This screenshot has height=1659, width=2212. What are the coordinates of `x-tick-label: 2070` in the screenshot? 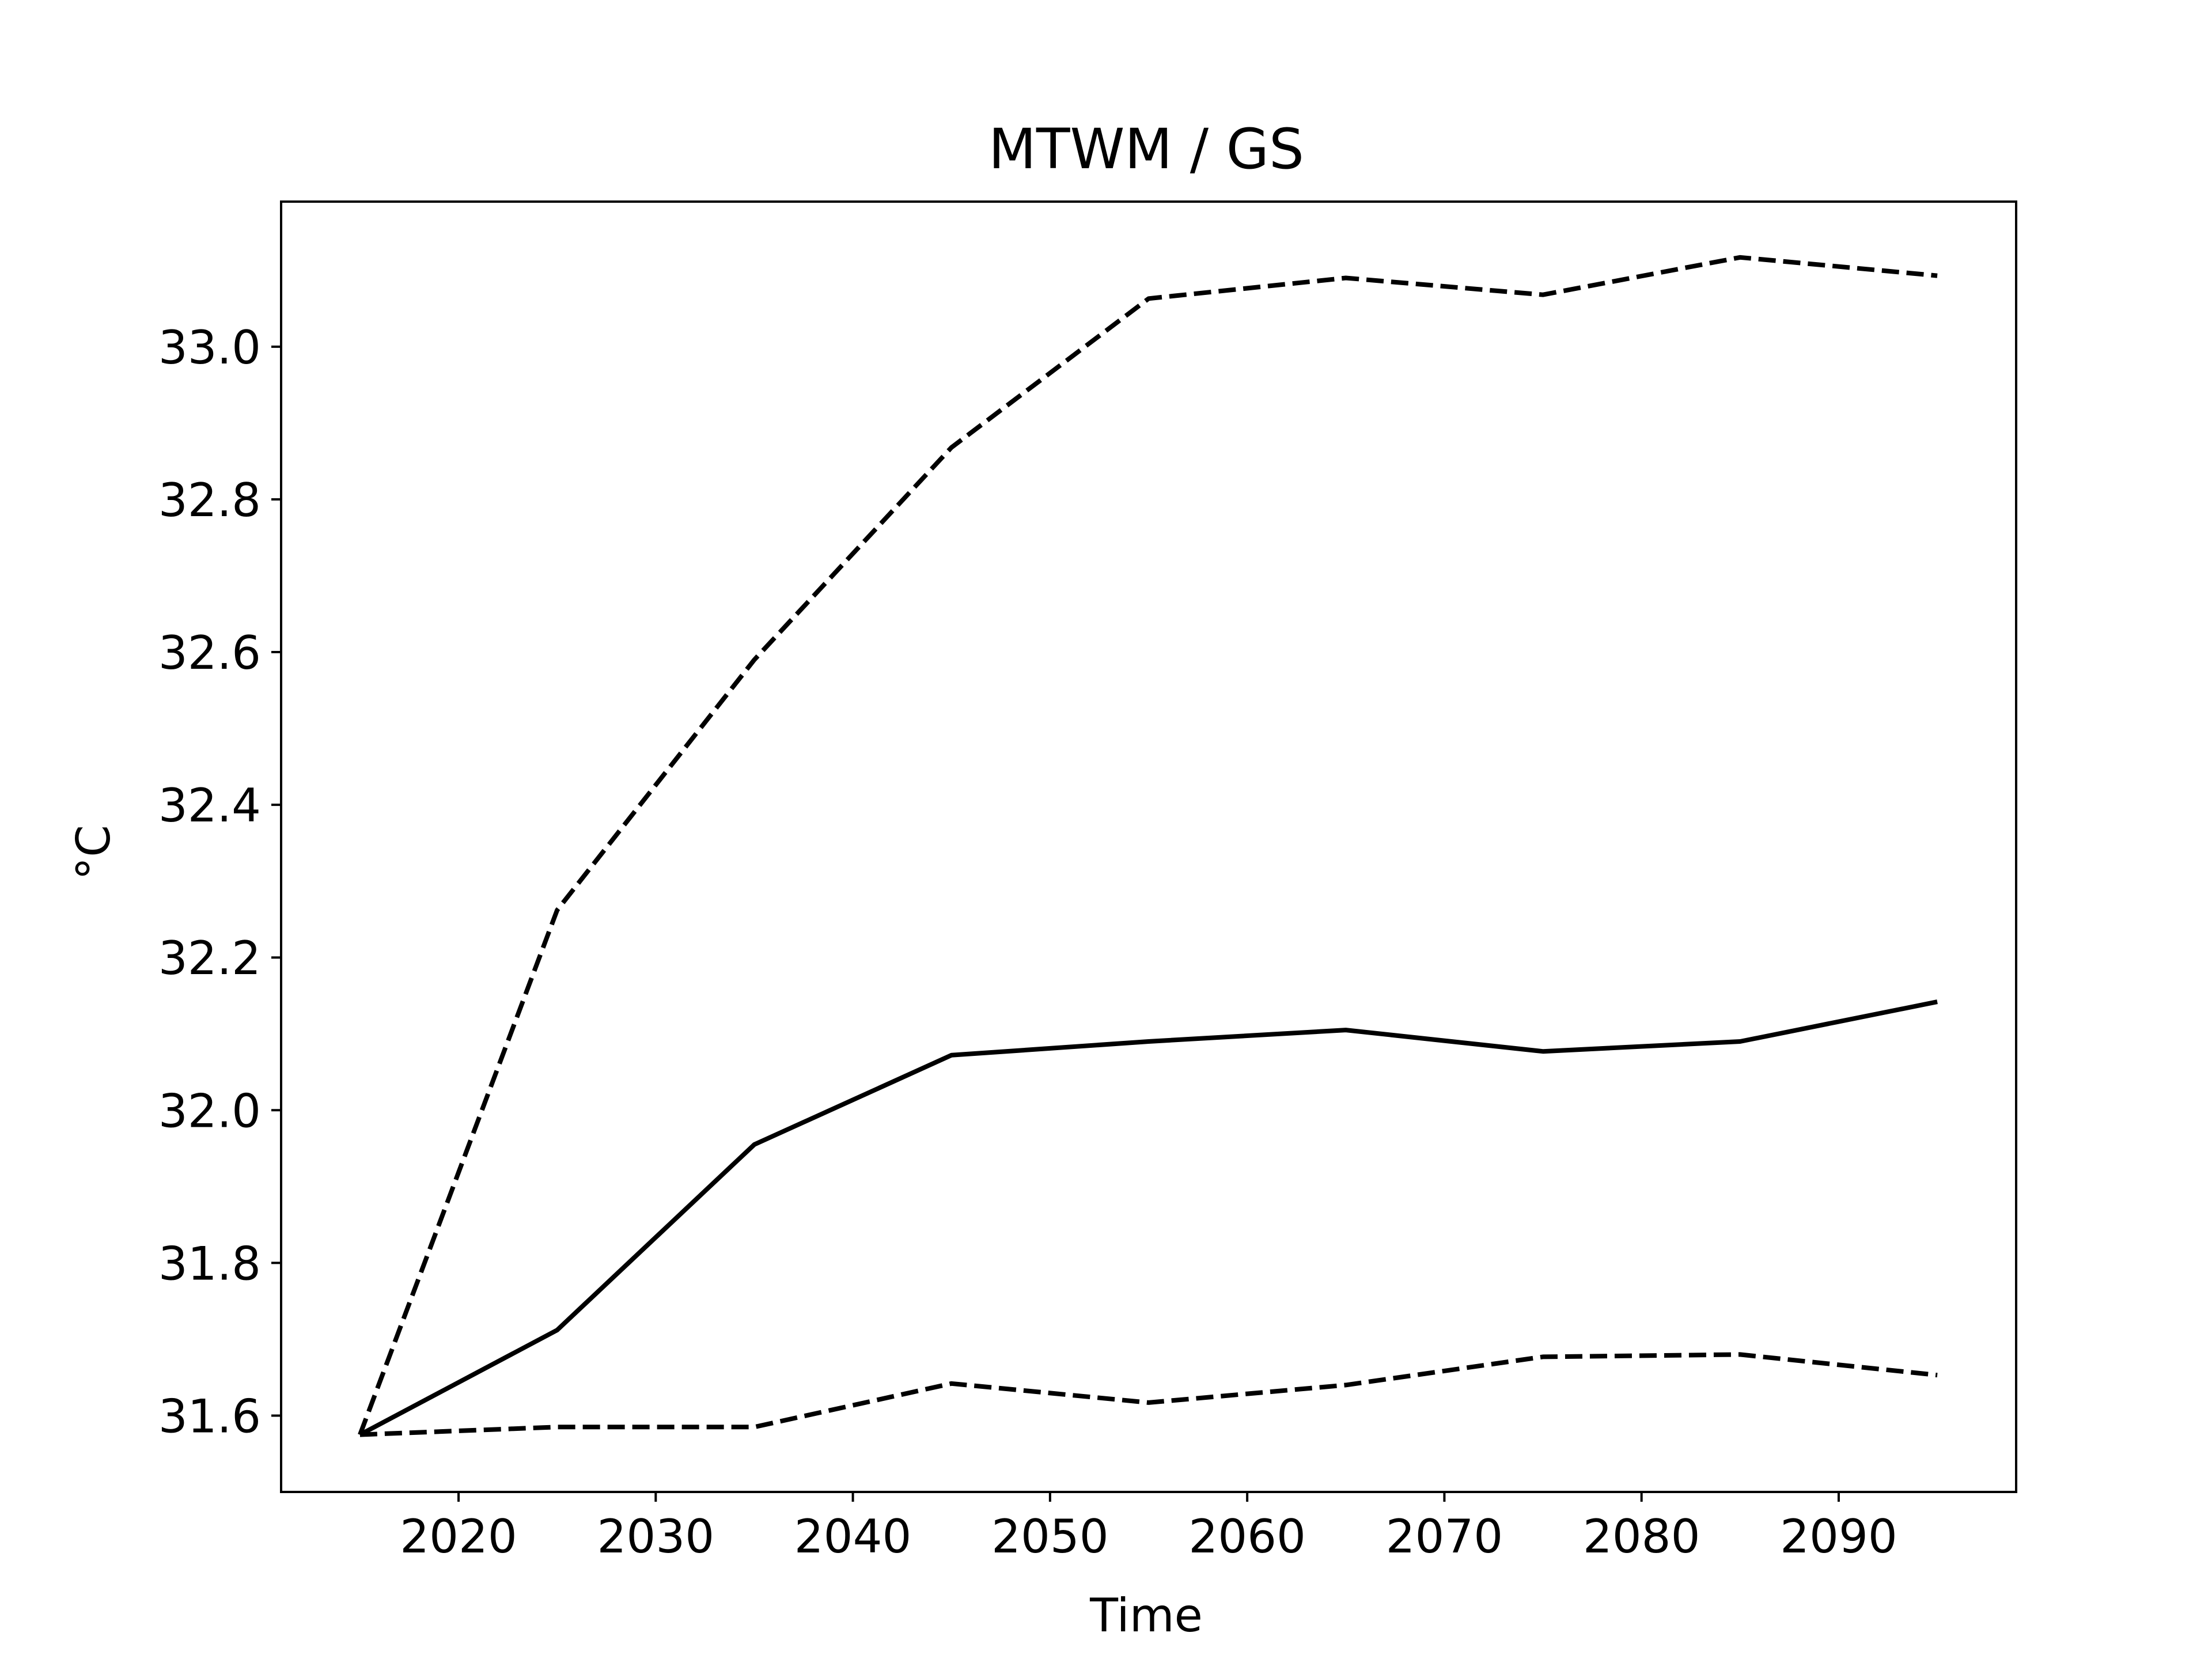 It's located at (1444, 1536).